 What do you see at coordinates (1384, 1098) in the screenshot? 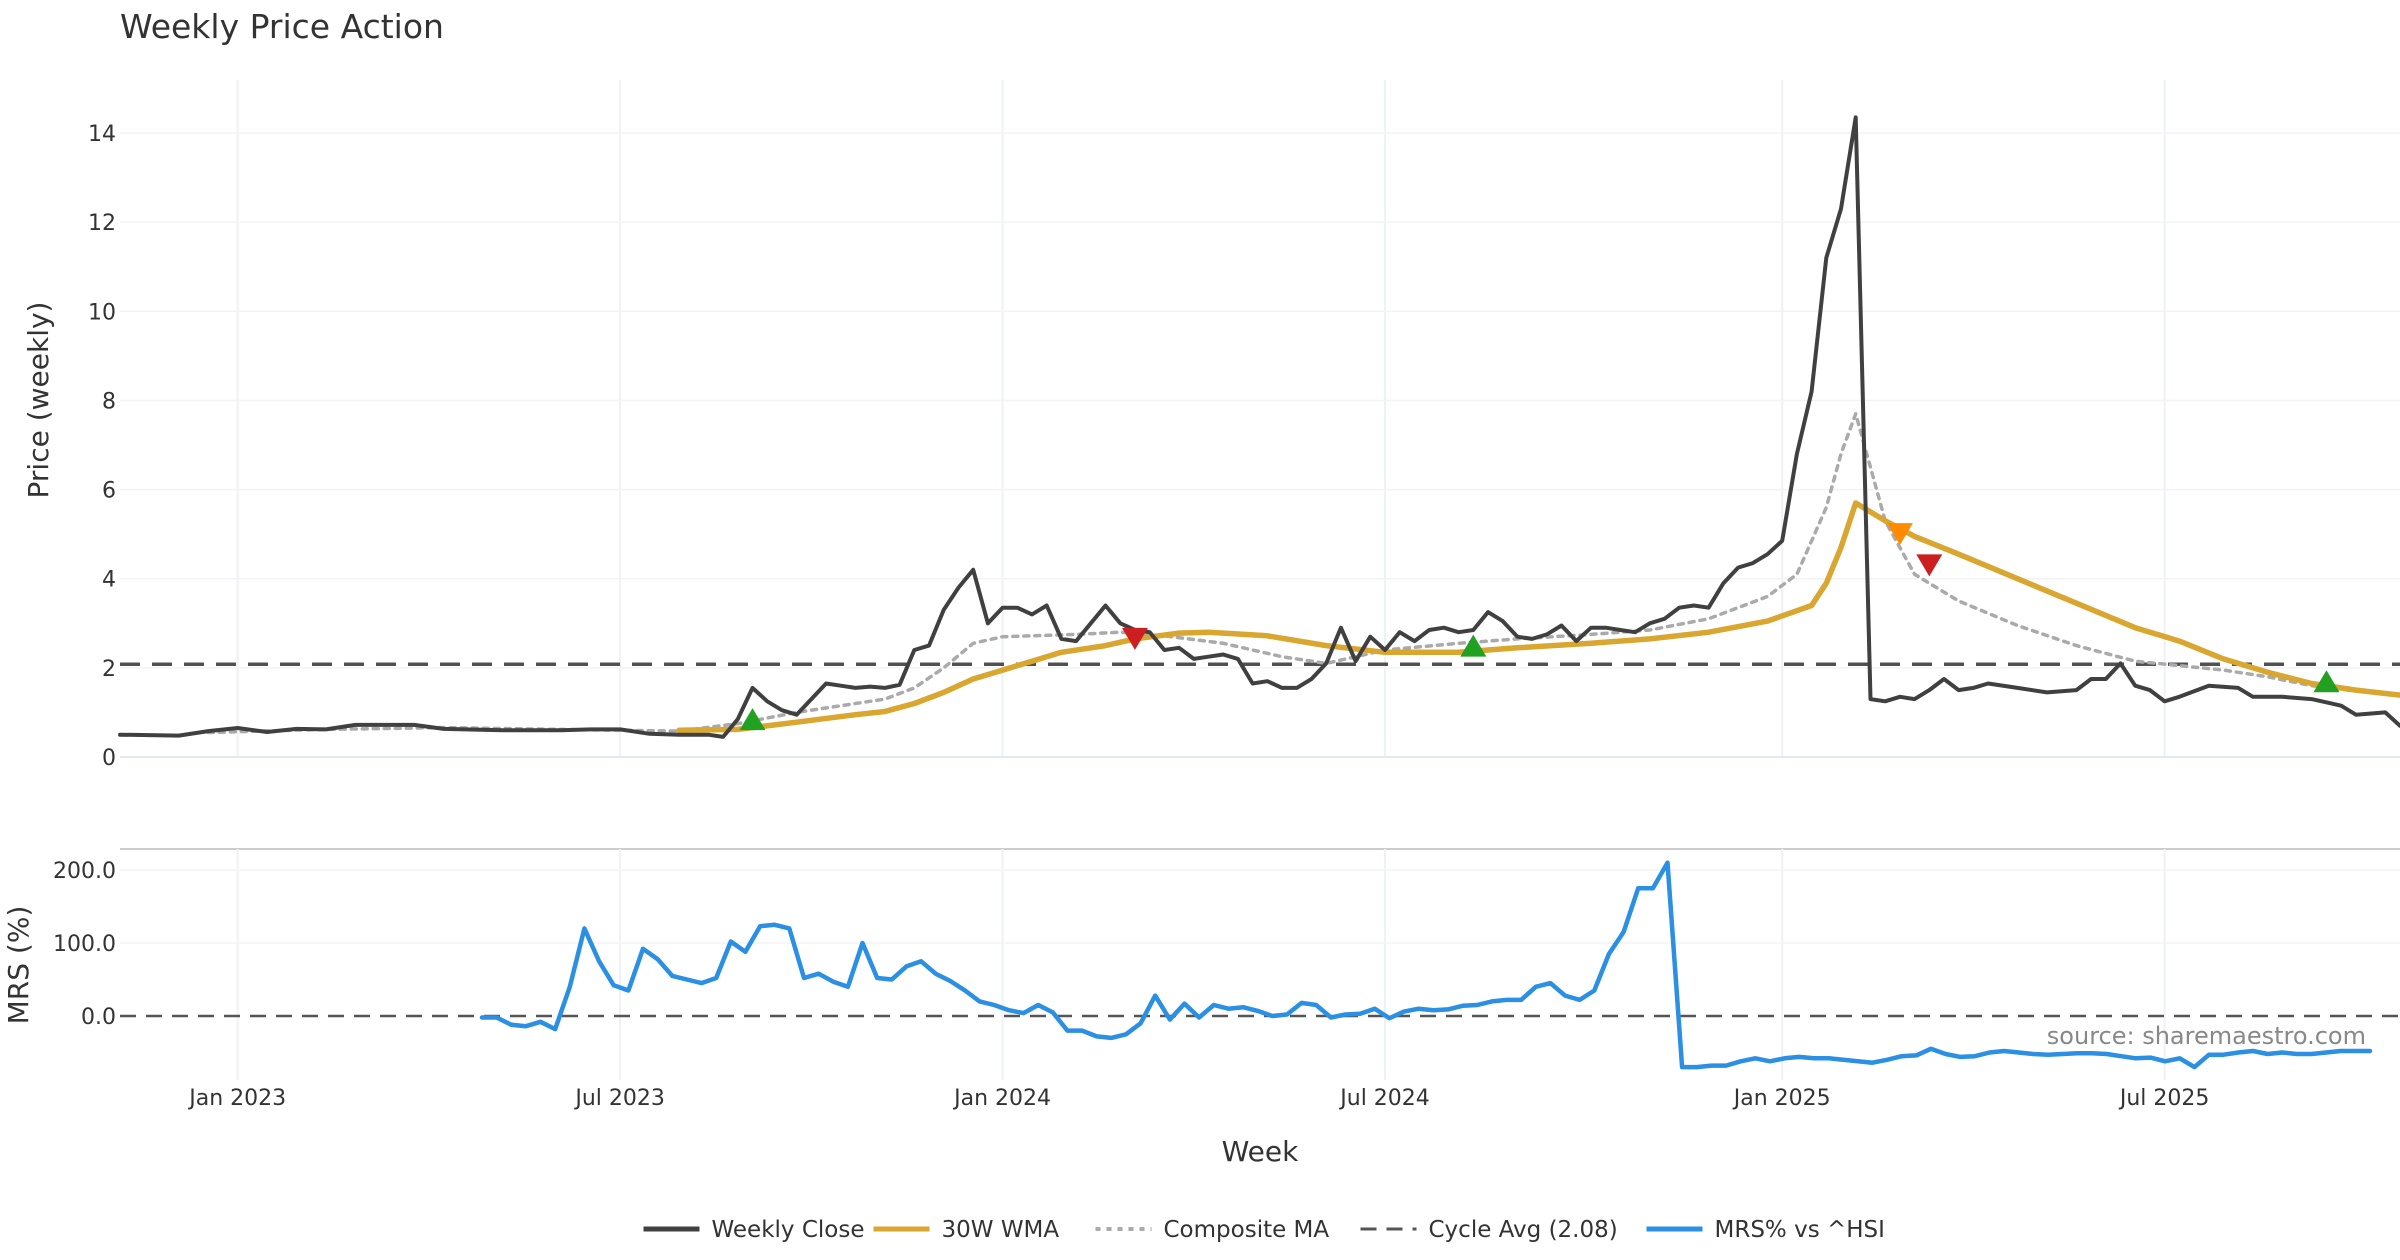
I see `x-tick-label: Jul 2024` at bounding box center [1384, 1098].